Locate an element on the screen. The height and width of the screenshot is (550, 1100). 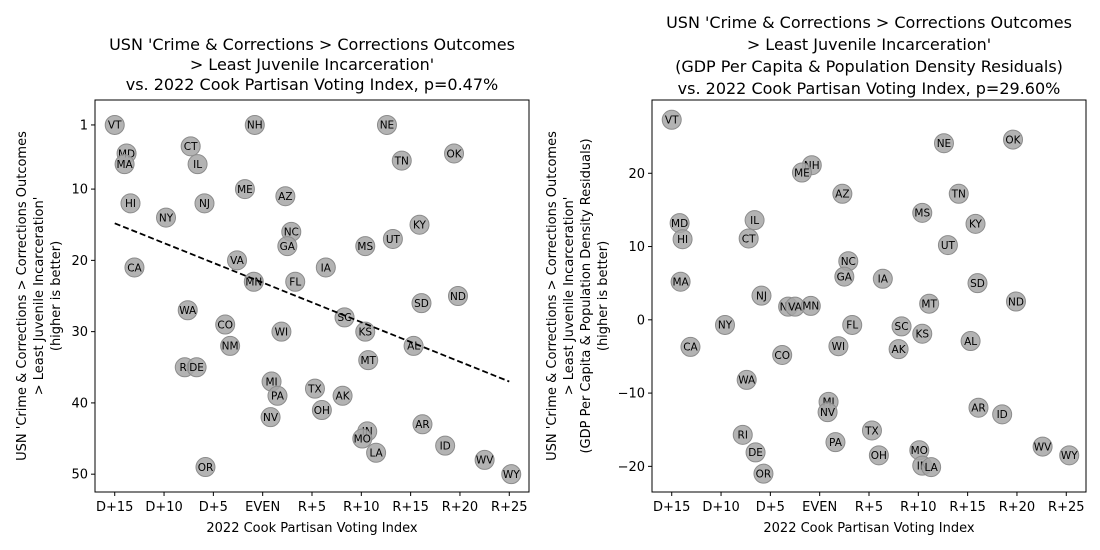
point-label: GA is located at coordinates (288, 247).